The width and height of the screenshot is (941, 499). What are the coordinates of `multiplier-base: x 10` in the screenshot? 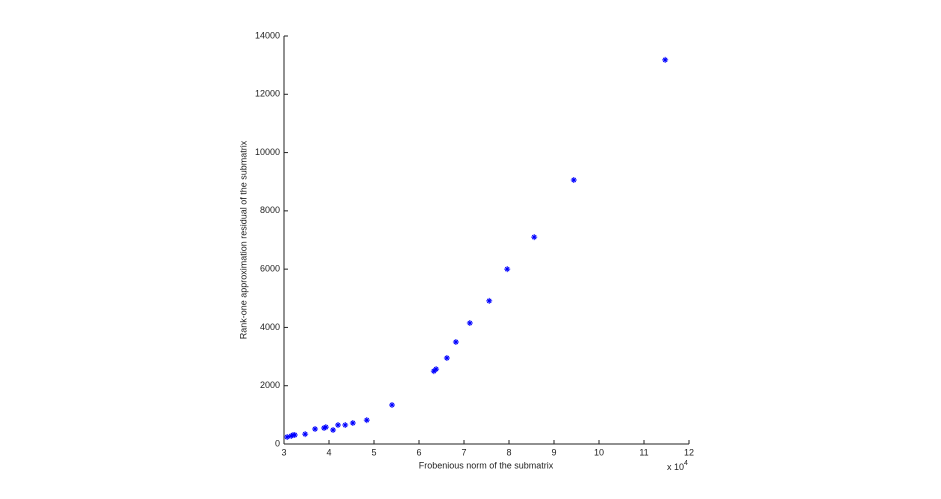 It's located at (675, 467).